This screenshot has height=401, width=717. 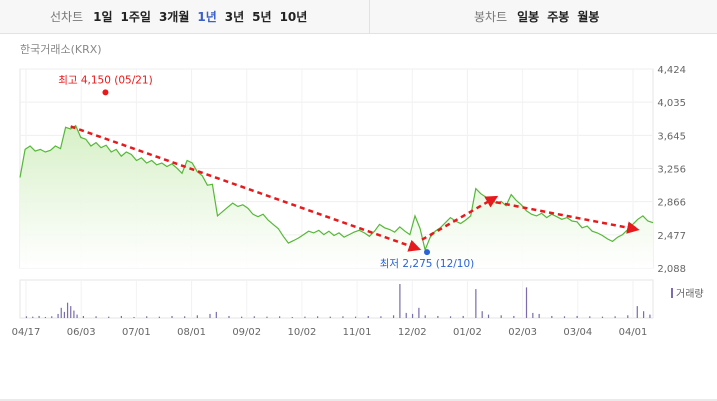 What do you see at coordinates (26, 332) in the screenshot?
I see `x-tick-label: 04/17` at bounding box center [26, 332].